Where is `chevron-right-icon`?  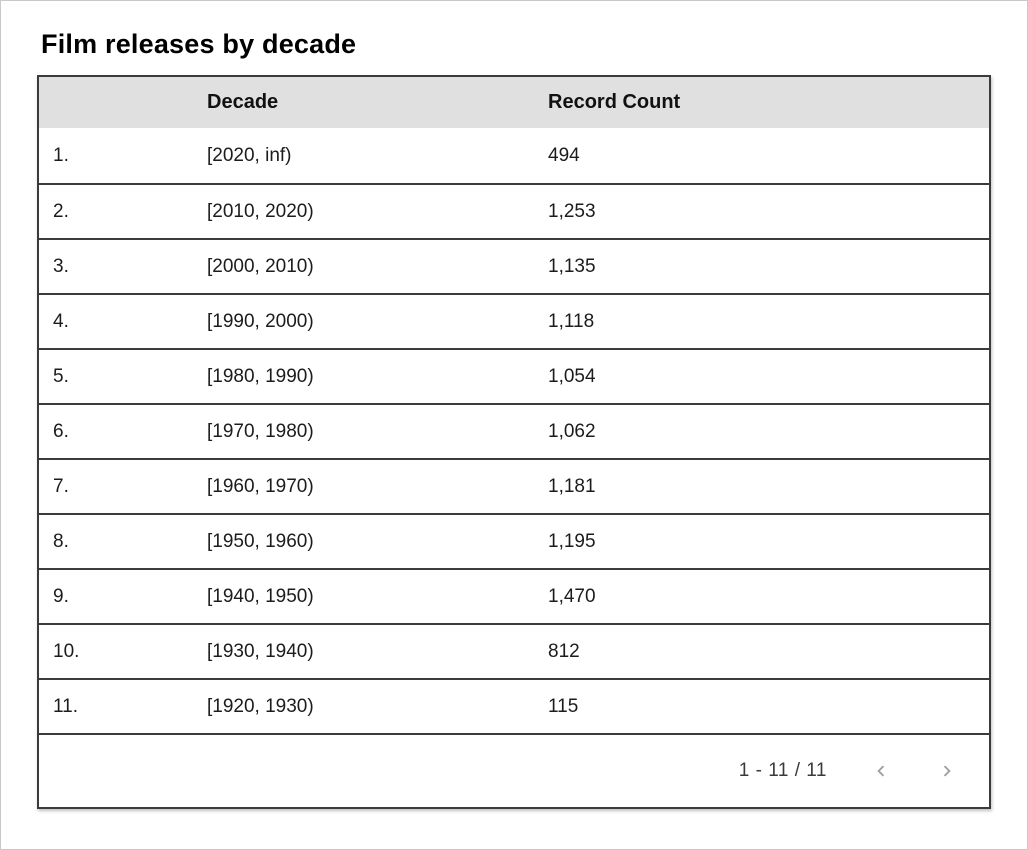
chevron-right-icon is located at coordinates (947, 771).